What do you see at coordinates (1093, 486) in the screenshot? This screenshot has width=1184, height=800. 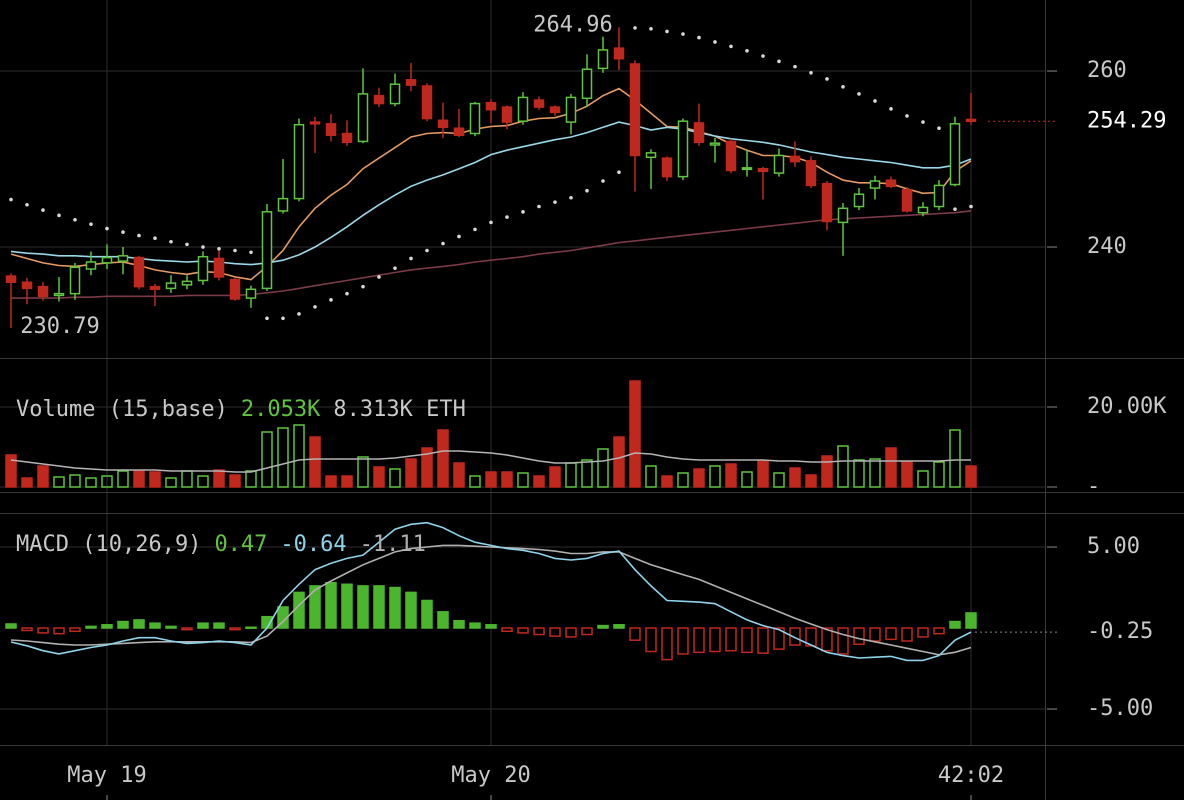 I see `y-tick-label: -` at bounding box center [1093, 486].